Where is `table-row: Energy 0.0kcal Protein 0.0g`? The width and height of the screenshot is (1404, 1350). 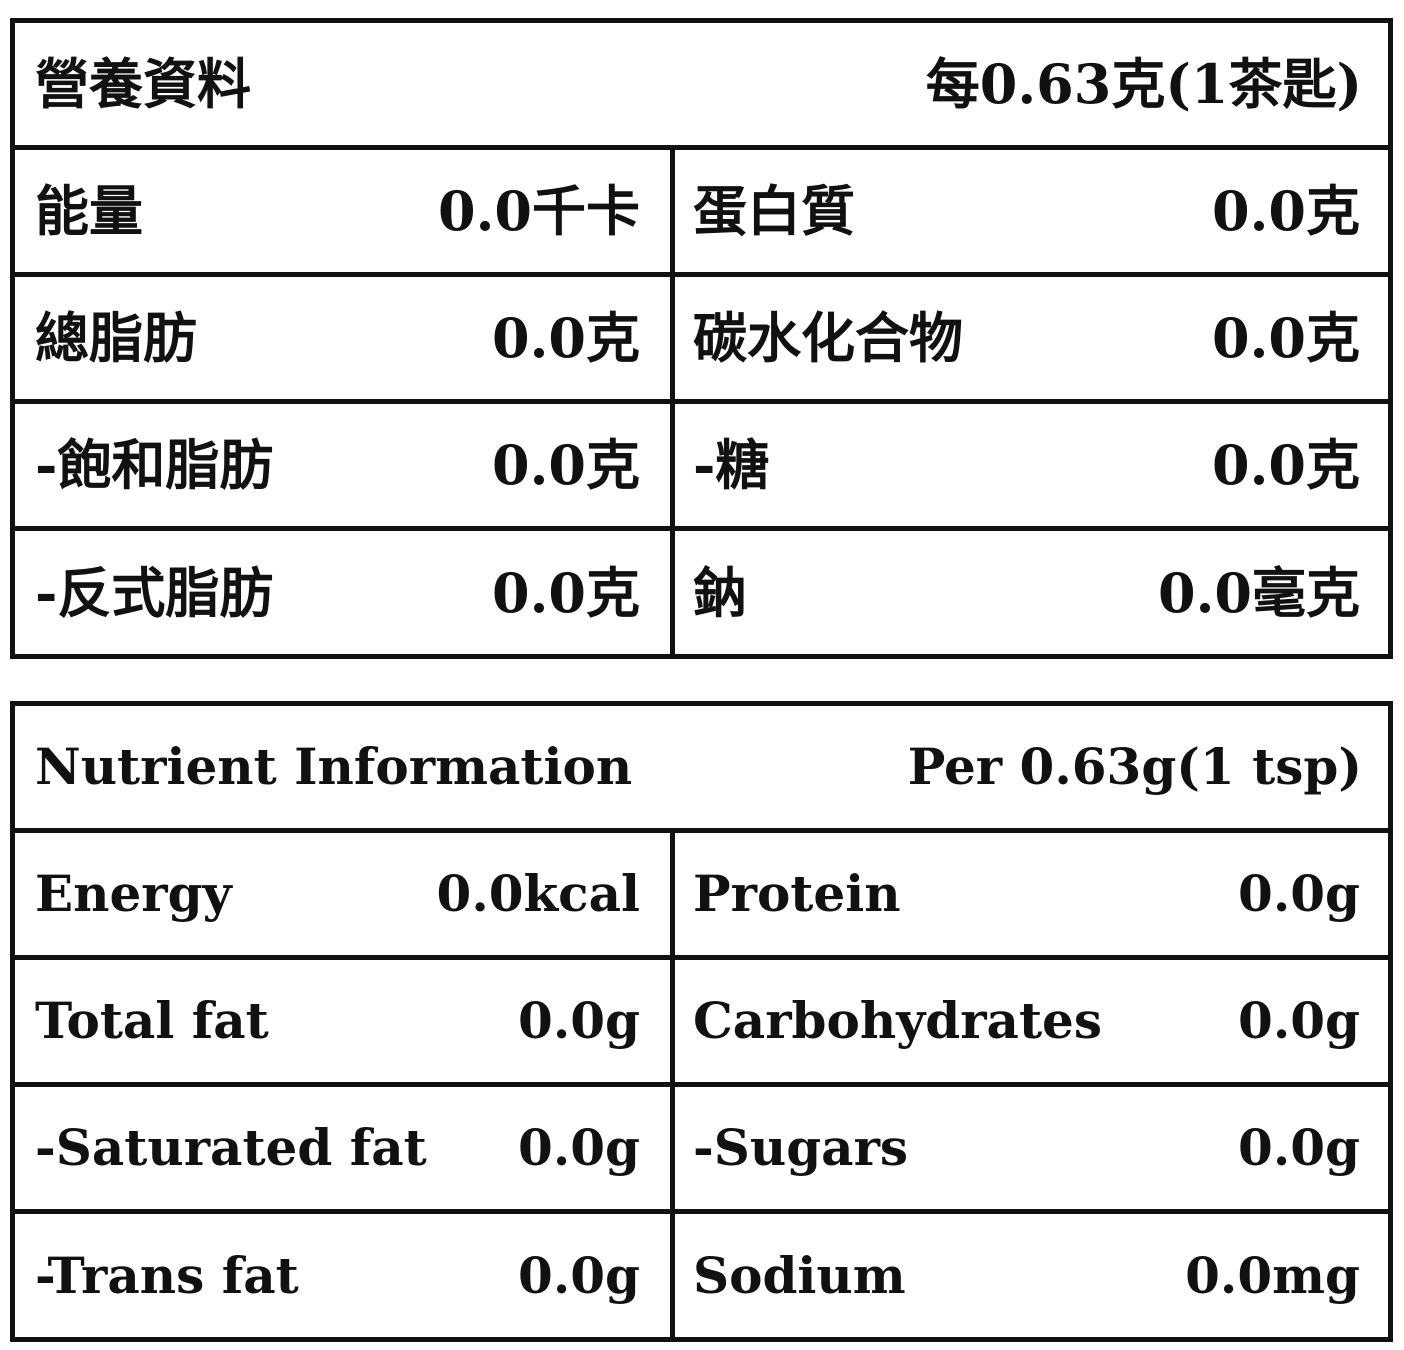 table-row: Energy 0.0kcal Protein 0.0g is located at coordinates (701, 896).